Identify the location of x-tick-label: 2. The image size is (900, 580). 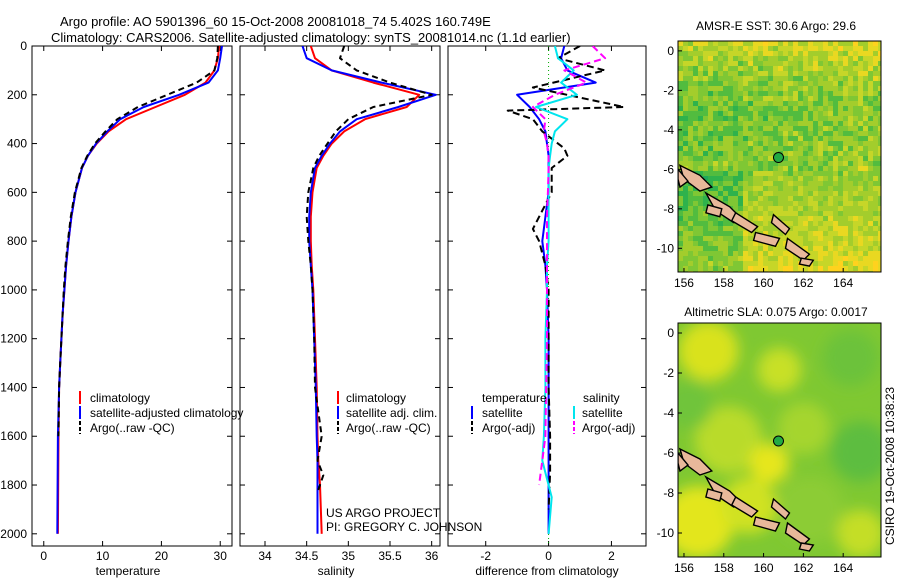
(611, 556).